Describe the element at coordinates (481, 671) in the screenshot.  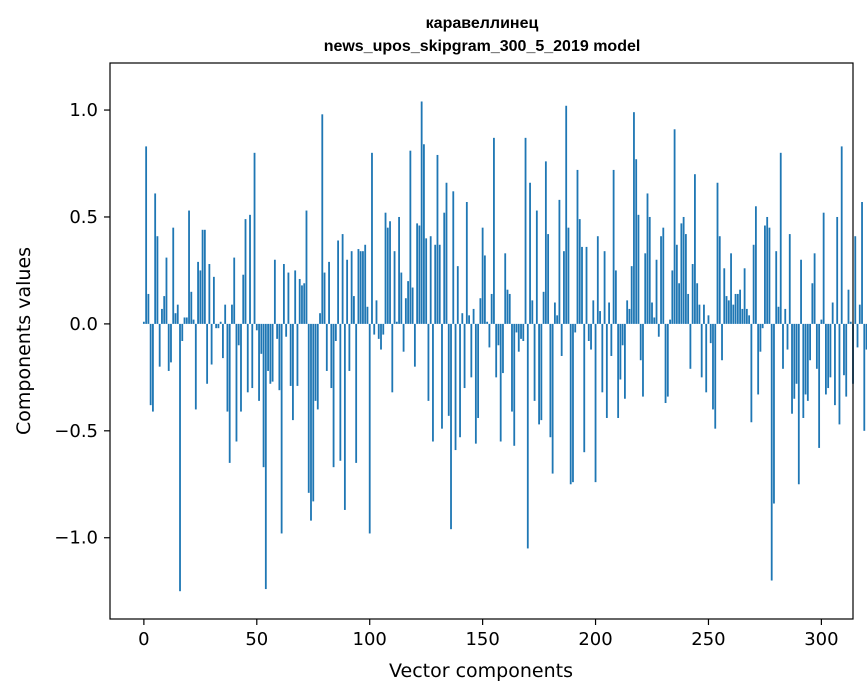
I see `x-axis-label: Vector components` at that location.